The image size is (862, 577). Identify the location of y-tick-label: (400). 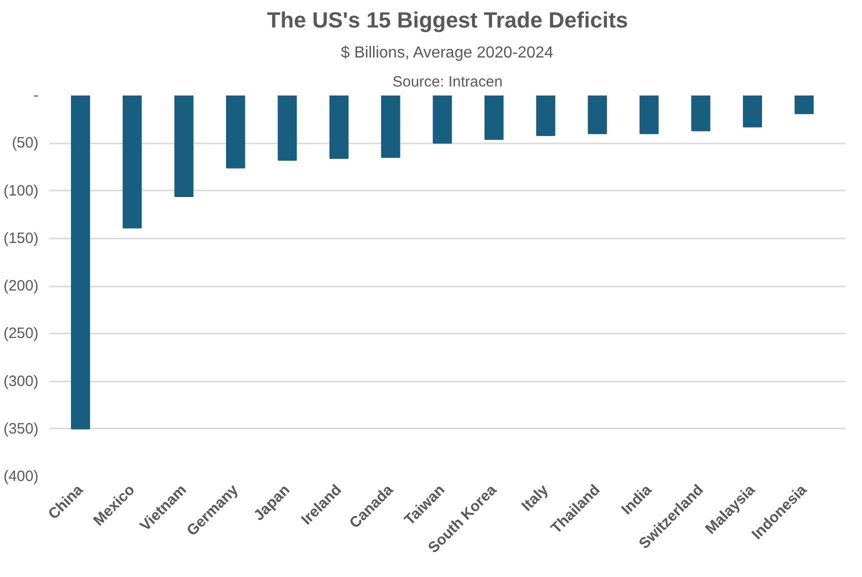
(21, 476).